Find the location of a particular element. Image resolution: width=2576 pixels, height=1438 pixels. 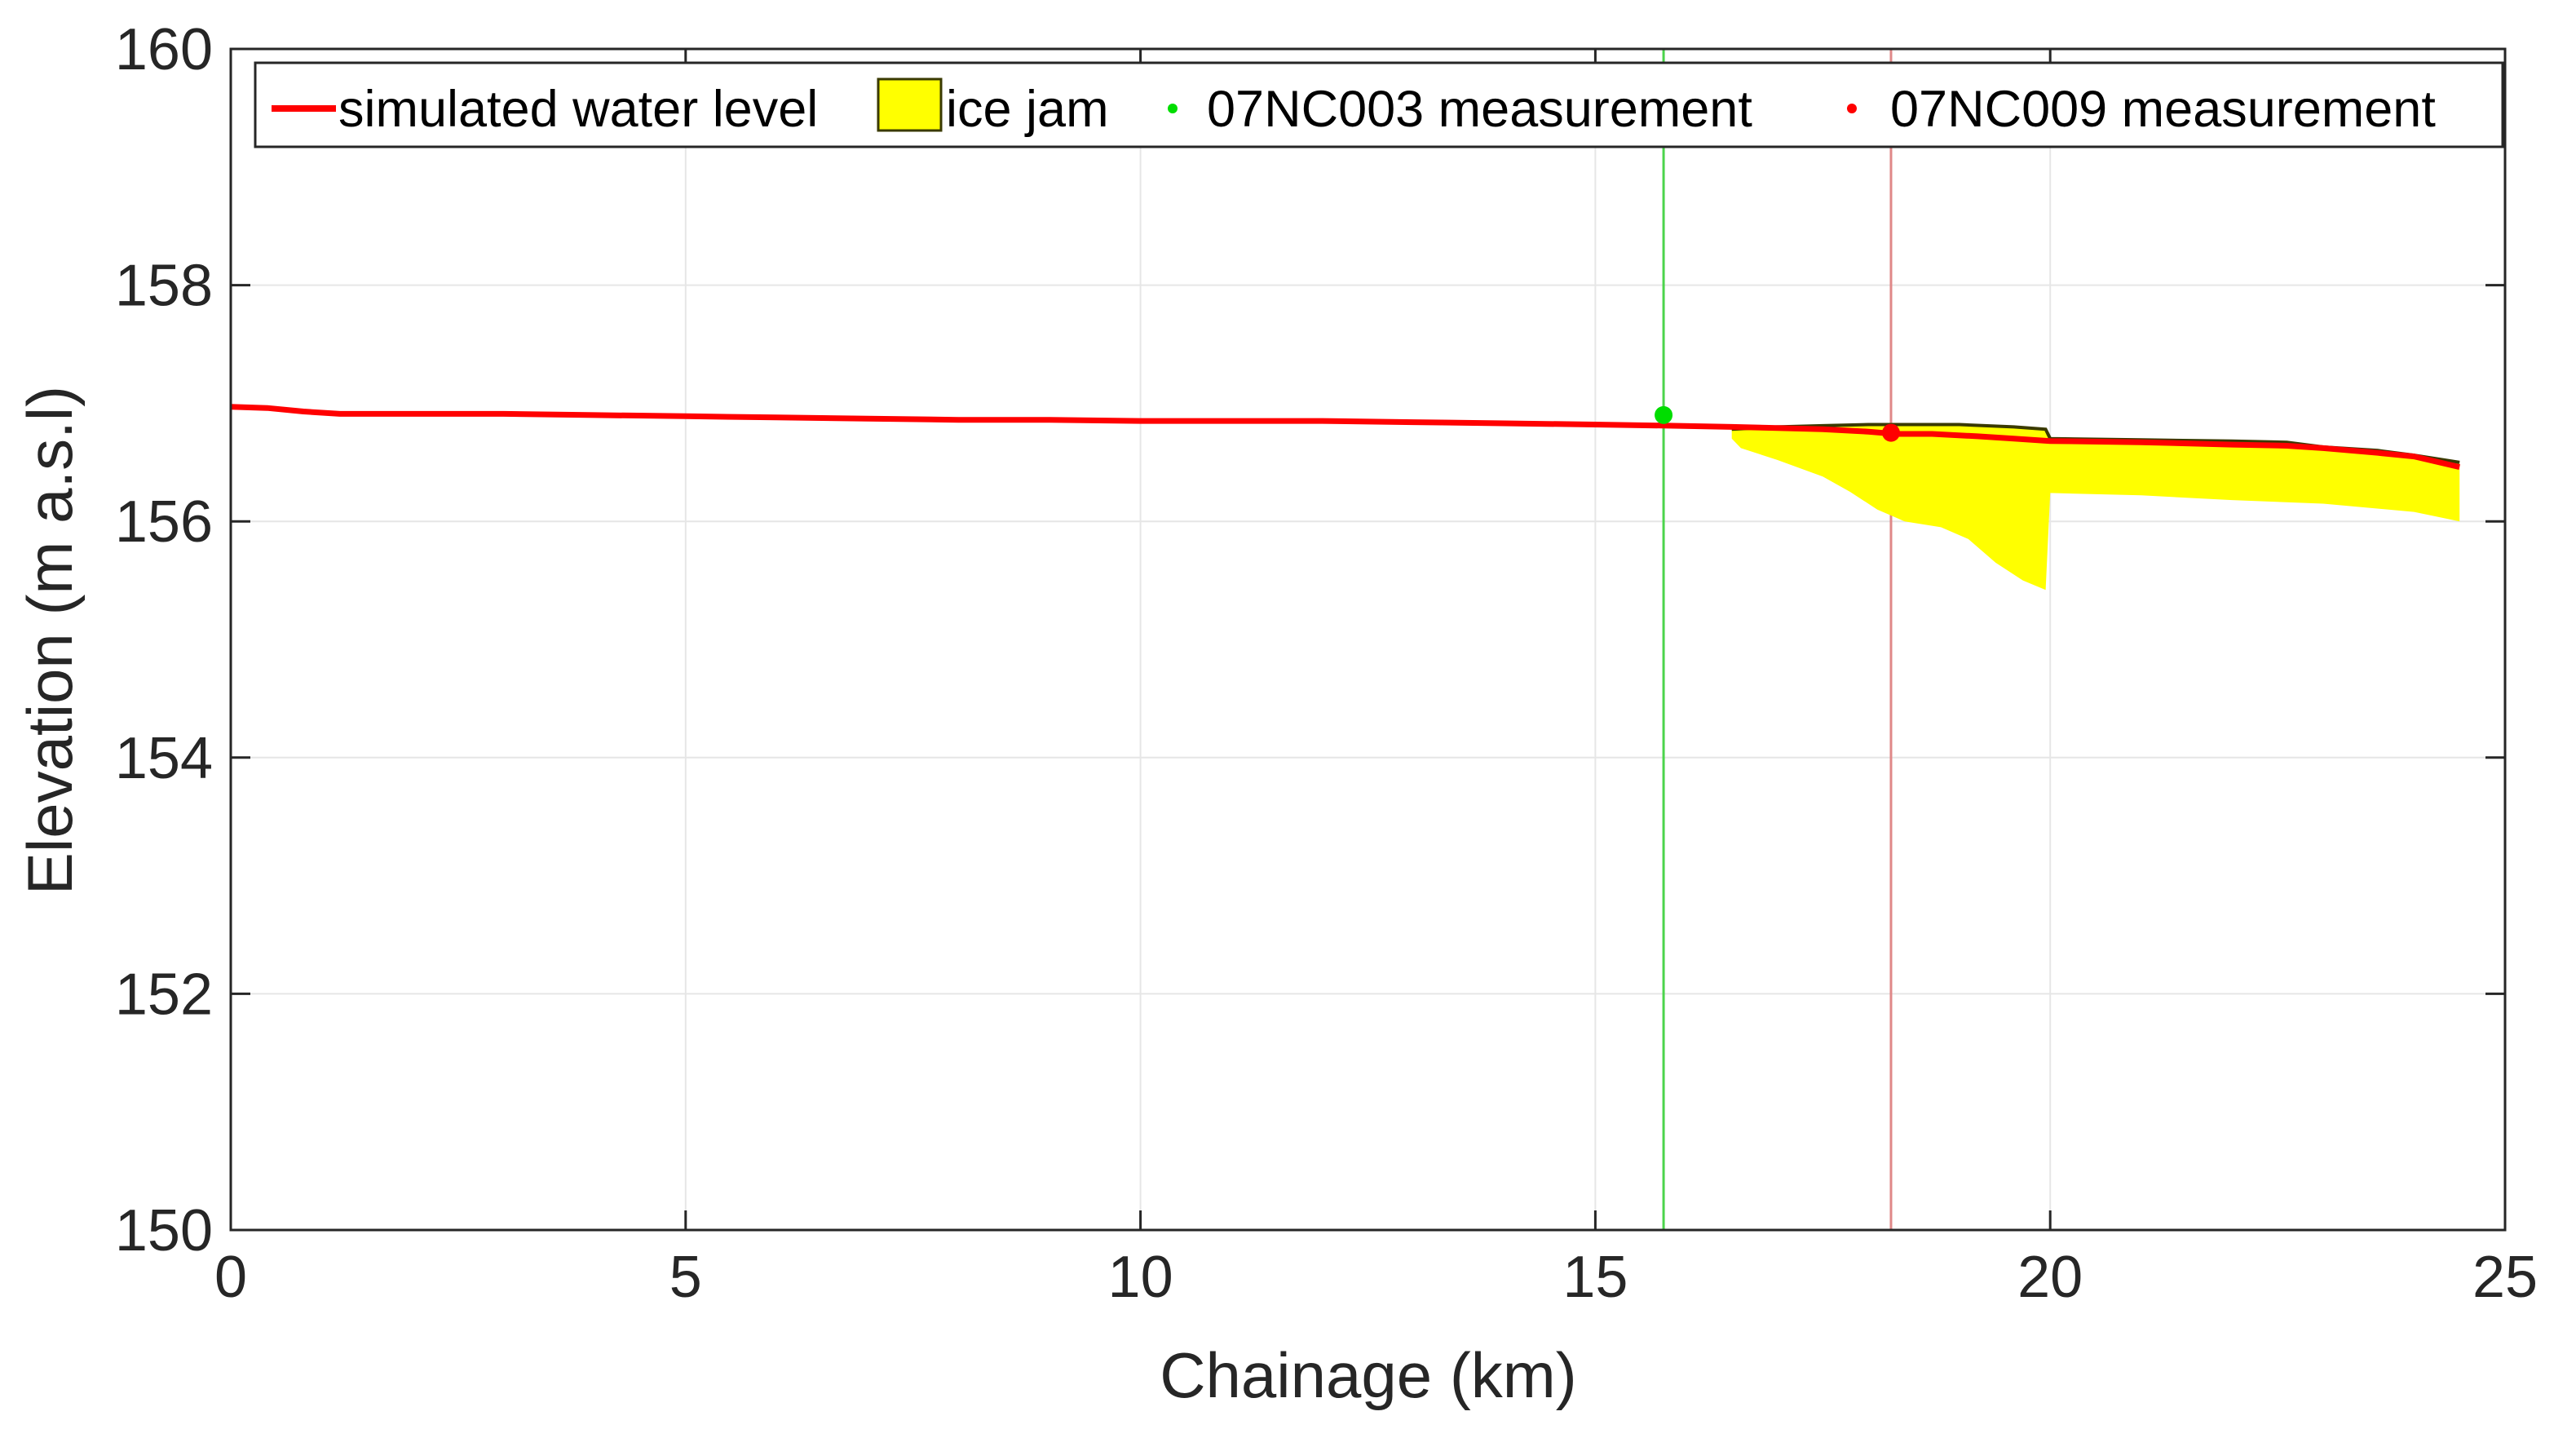

x-axis-title: Chainage (km) is located at coordinates (1368, 1375).